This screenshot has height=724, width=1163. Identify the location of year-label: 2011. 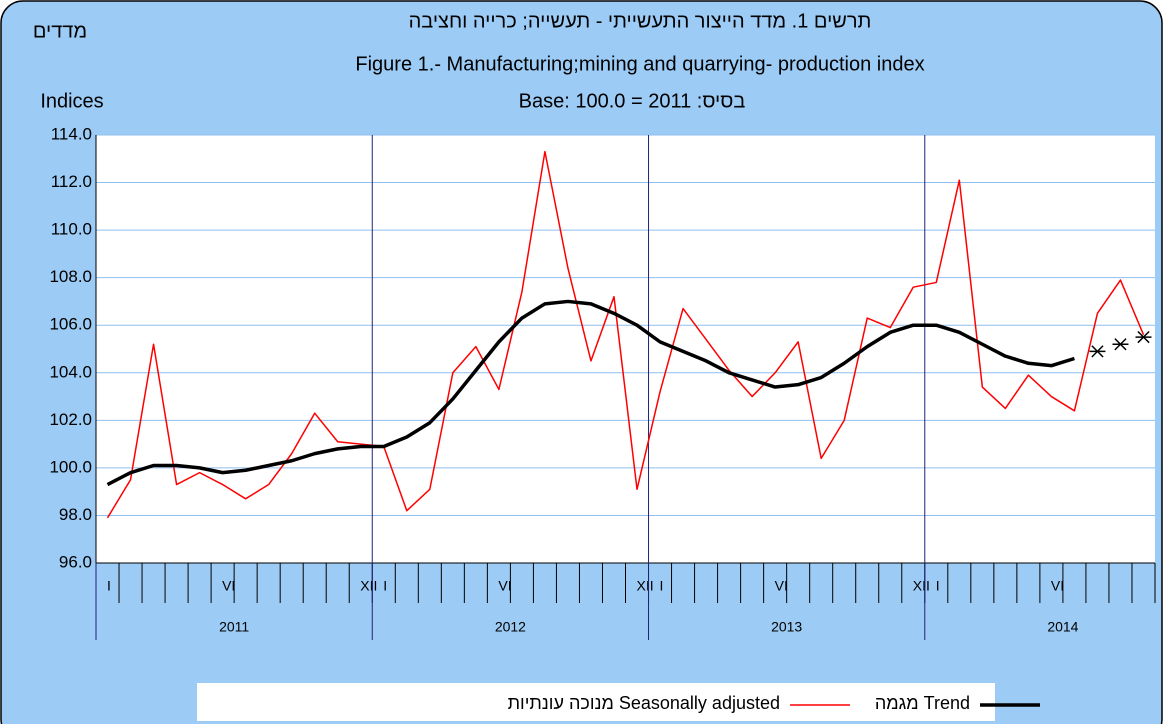
(234, 627).